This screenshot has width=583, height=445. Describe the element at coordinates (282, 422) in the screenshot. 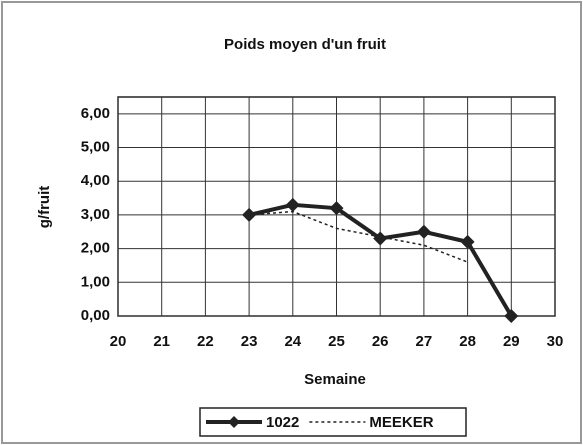

I see `legend-label: 1022` at that location.